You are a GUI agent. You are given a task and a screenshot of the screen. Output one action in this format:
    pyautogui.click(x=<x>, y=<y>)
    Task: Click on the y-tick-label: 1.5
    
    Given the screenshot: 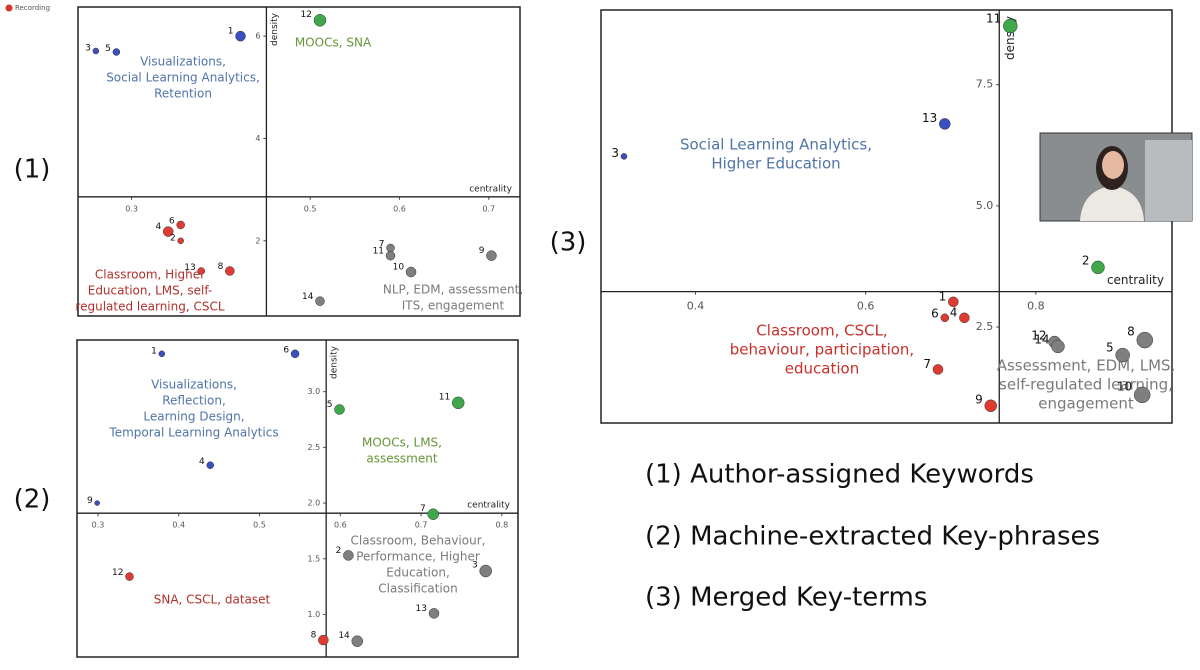 What is the action you would take?
    pyautogui.click(x=313, y=558)
    